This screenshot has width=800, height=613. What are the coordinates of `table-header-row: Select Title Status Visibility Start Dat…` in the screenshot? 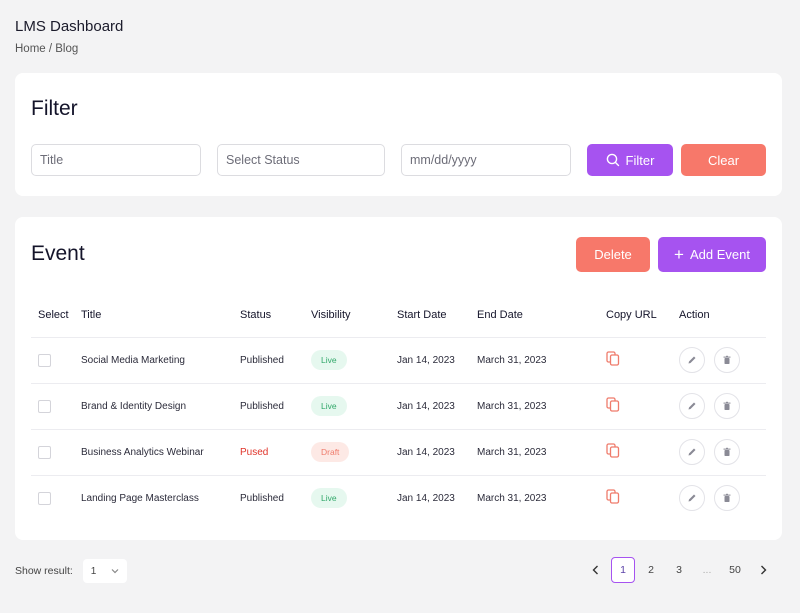 It's located at (398, 315).